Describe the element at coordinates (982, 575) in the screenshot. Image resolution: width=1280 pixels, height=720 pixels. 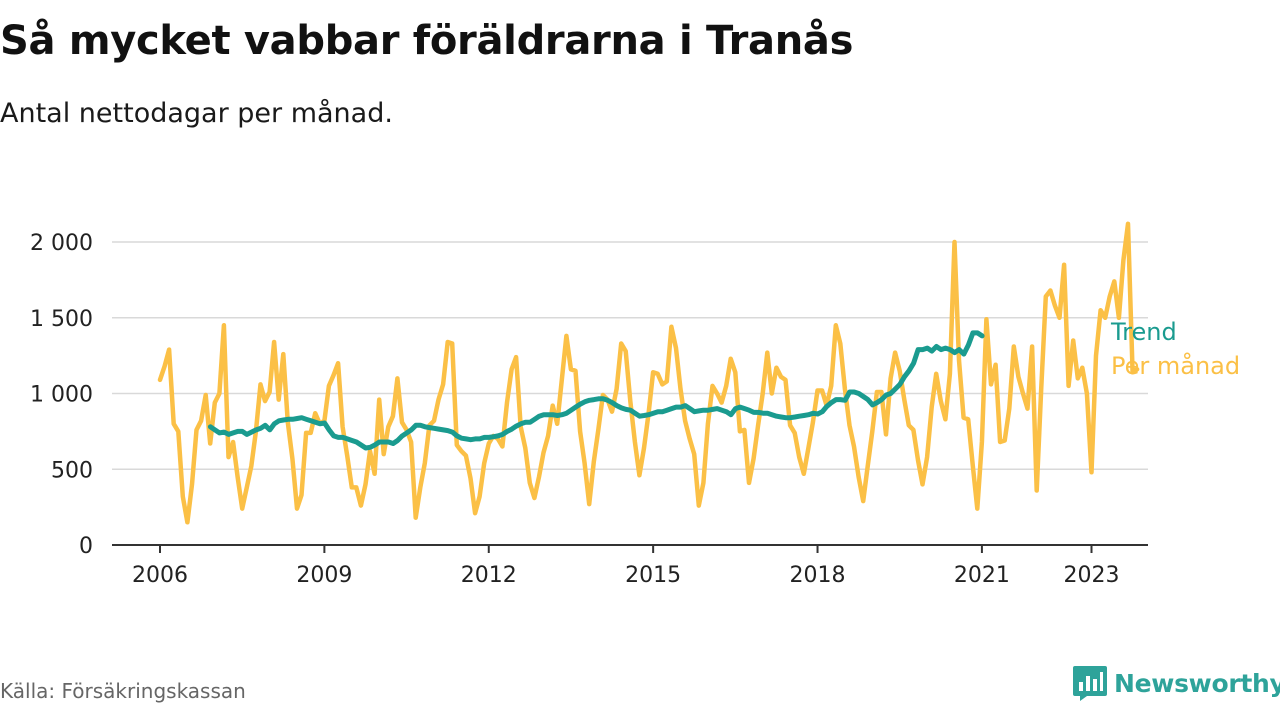
I see `x-tick-label: 2021` at that location.